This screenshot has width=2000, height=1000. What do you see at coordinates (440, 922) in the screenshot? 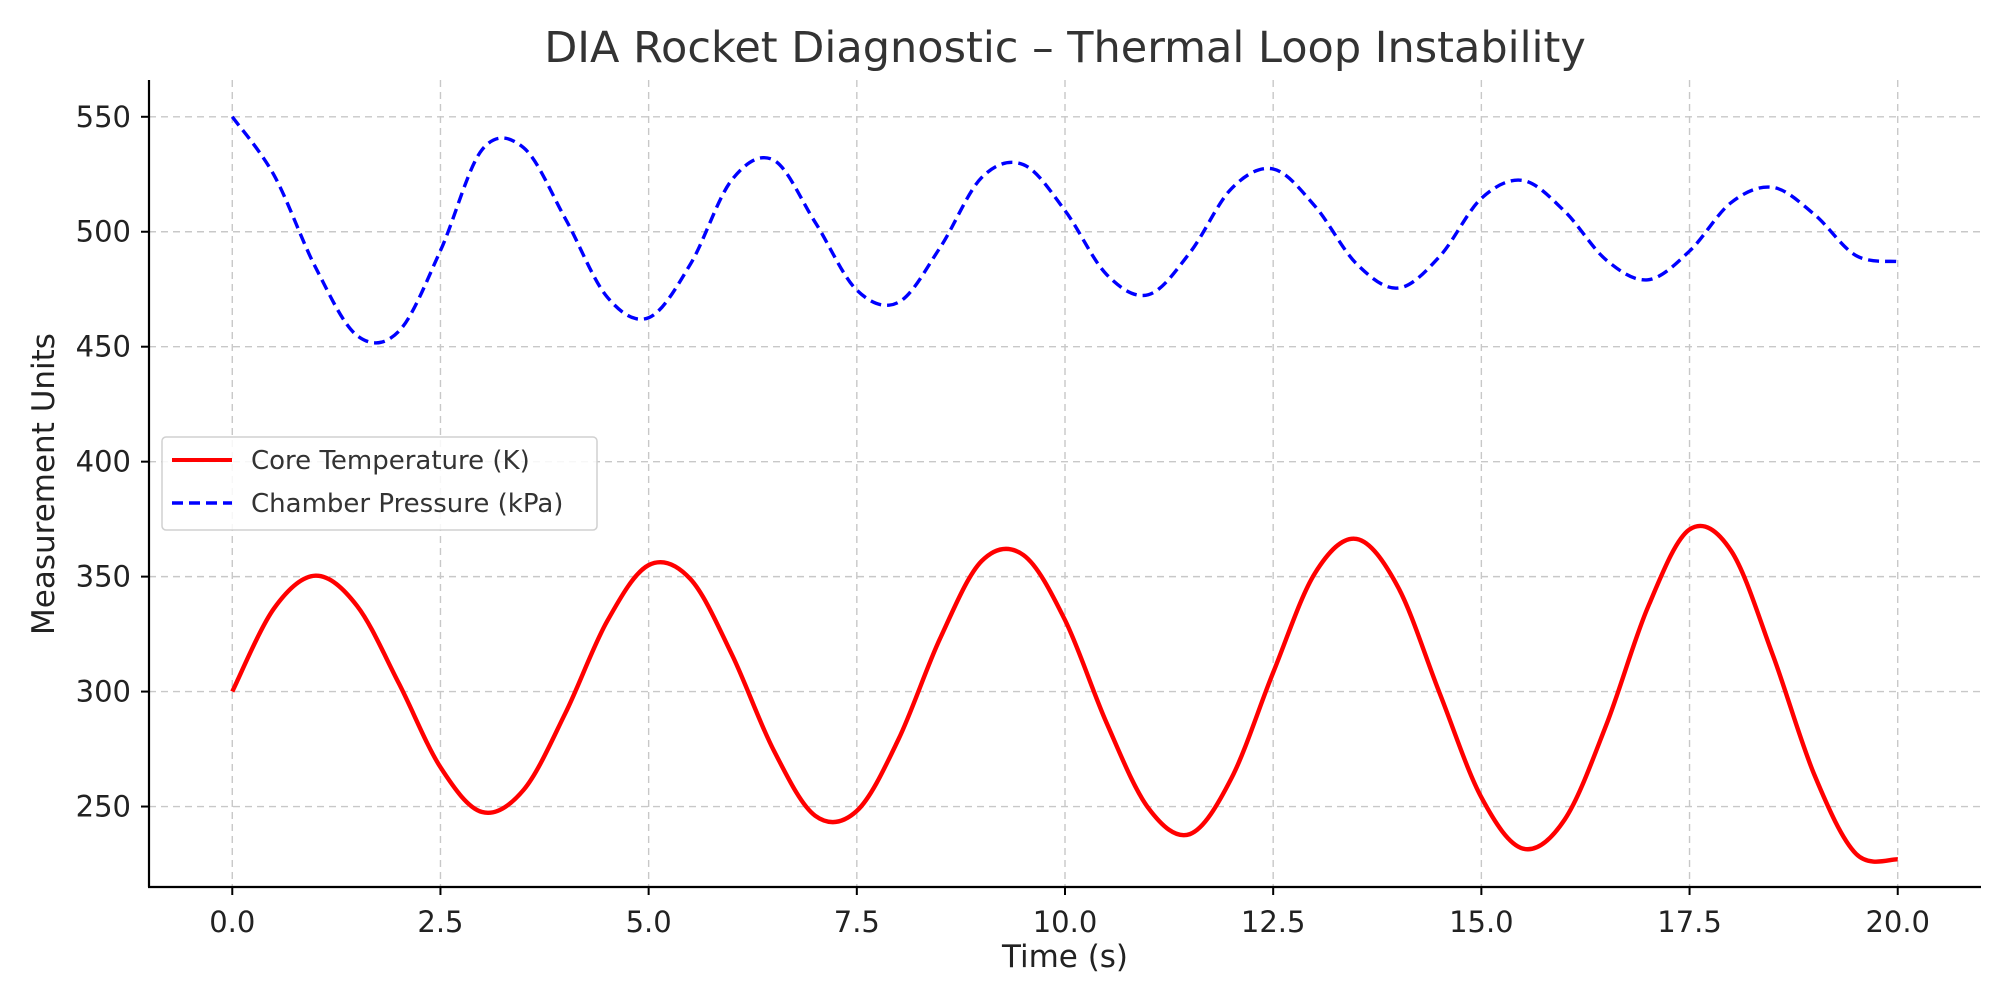
I see `x-tick-label: 2.5` at bounding box center [440, 922].